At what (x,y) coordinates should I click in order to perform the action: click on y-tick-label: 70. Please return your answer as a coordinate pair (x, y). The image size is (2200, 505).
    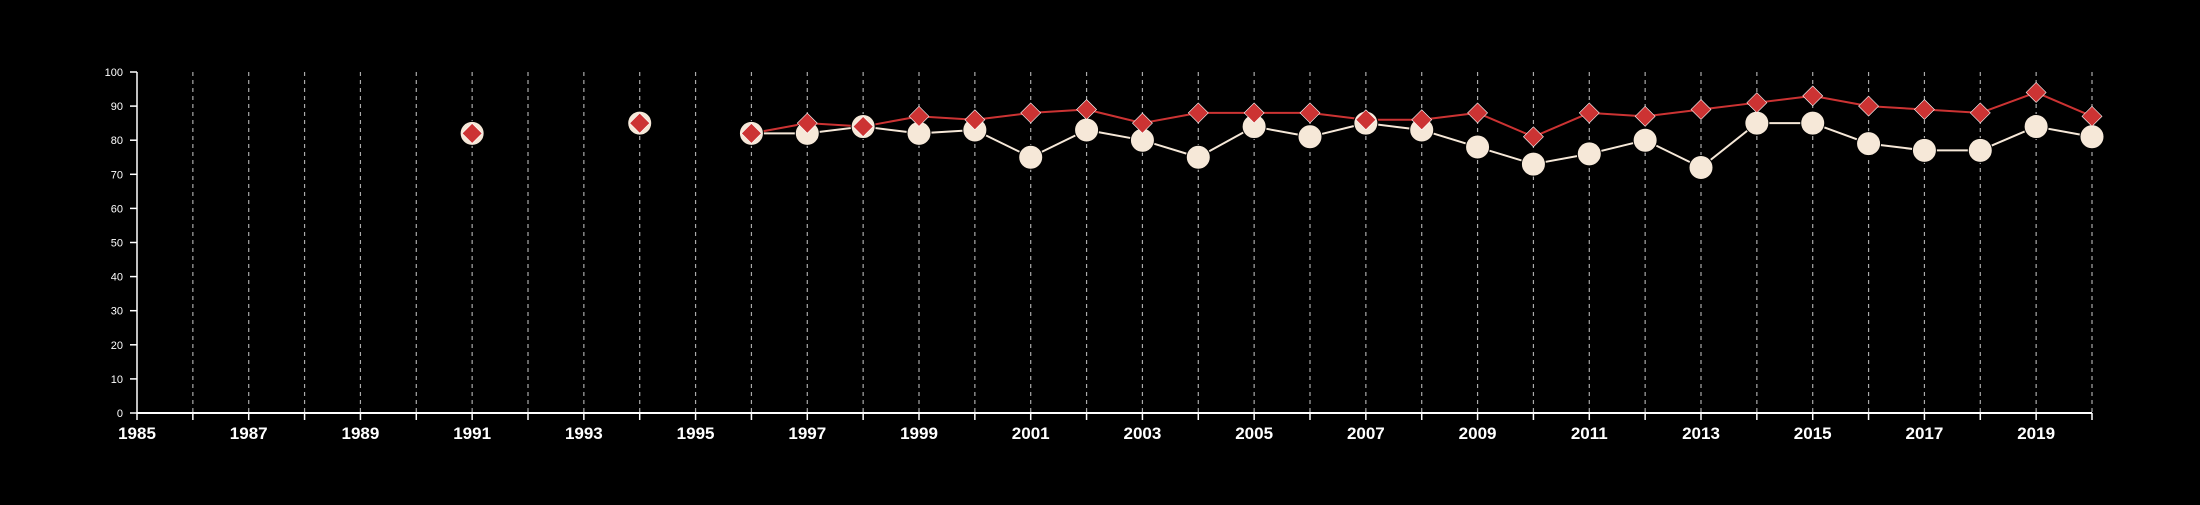
    Looking at the image, I should click on (117, 175).